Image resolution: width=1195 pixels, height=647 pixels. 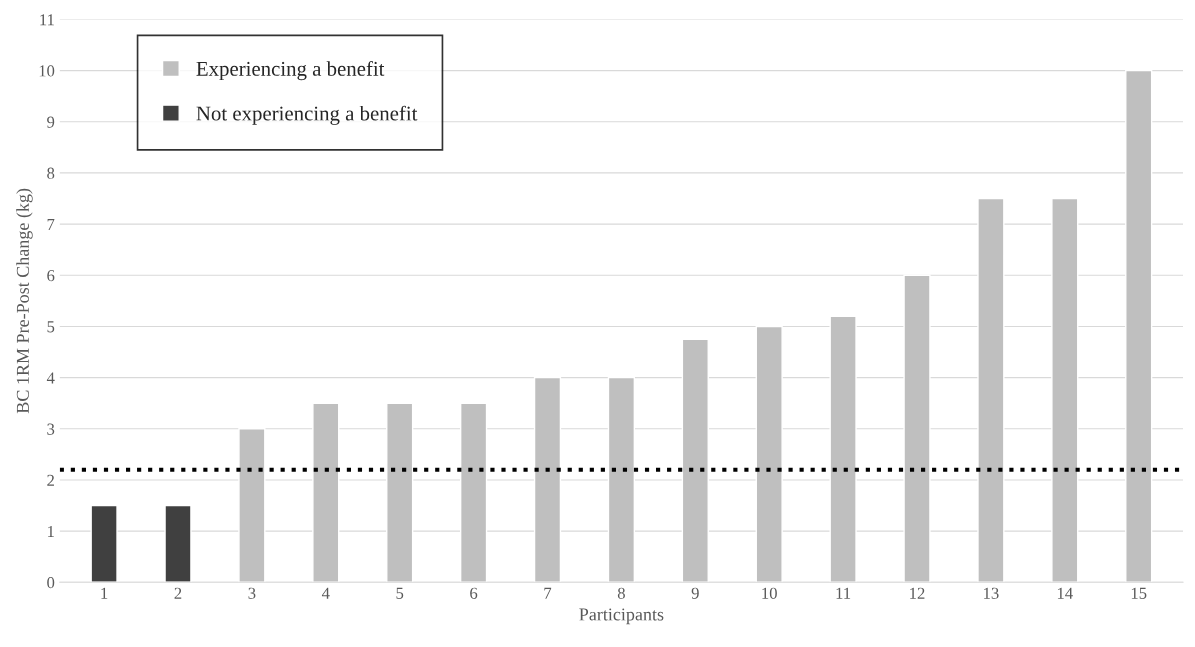 I want to click on x-axis-title: Participants, so click(x=621, y=616).